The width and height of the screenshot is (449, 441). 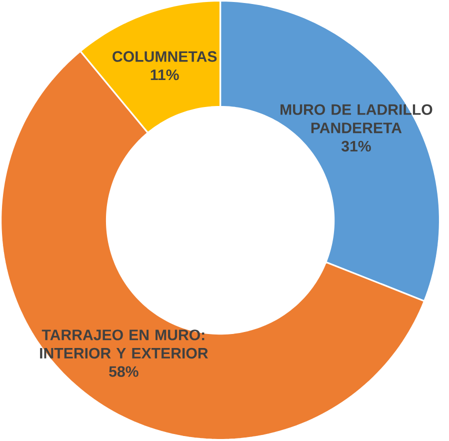 I want to click on slice-label: COLUMNETAS, so click(x=164, y=56).